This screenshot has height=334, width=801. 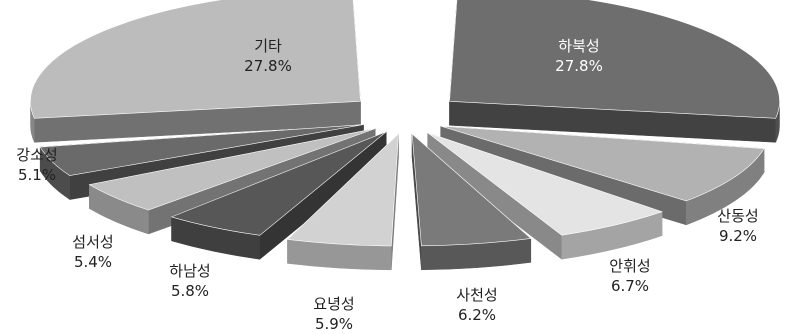 I want to click on slice-value-label: 5.8%, so click(x=190, y=291).